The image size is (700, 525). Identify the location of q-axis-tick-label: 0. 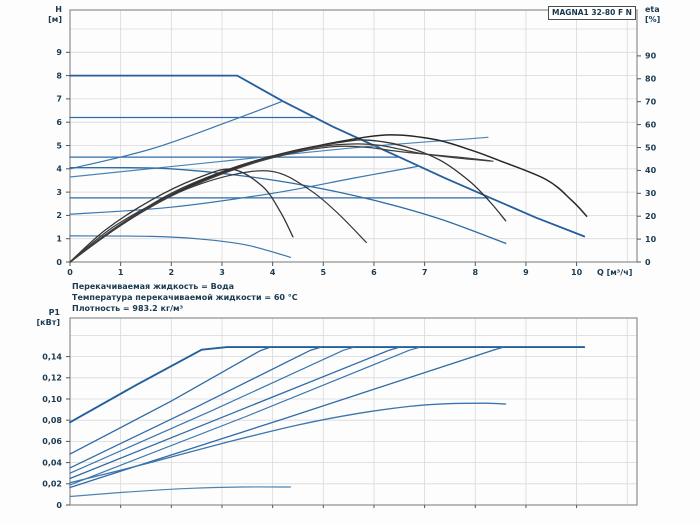
(70, 272).